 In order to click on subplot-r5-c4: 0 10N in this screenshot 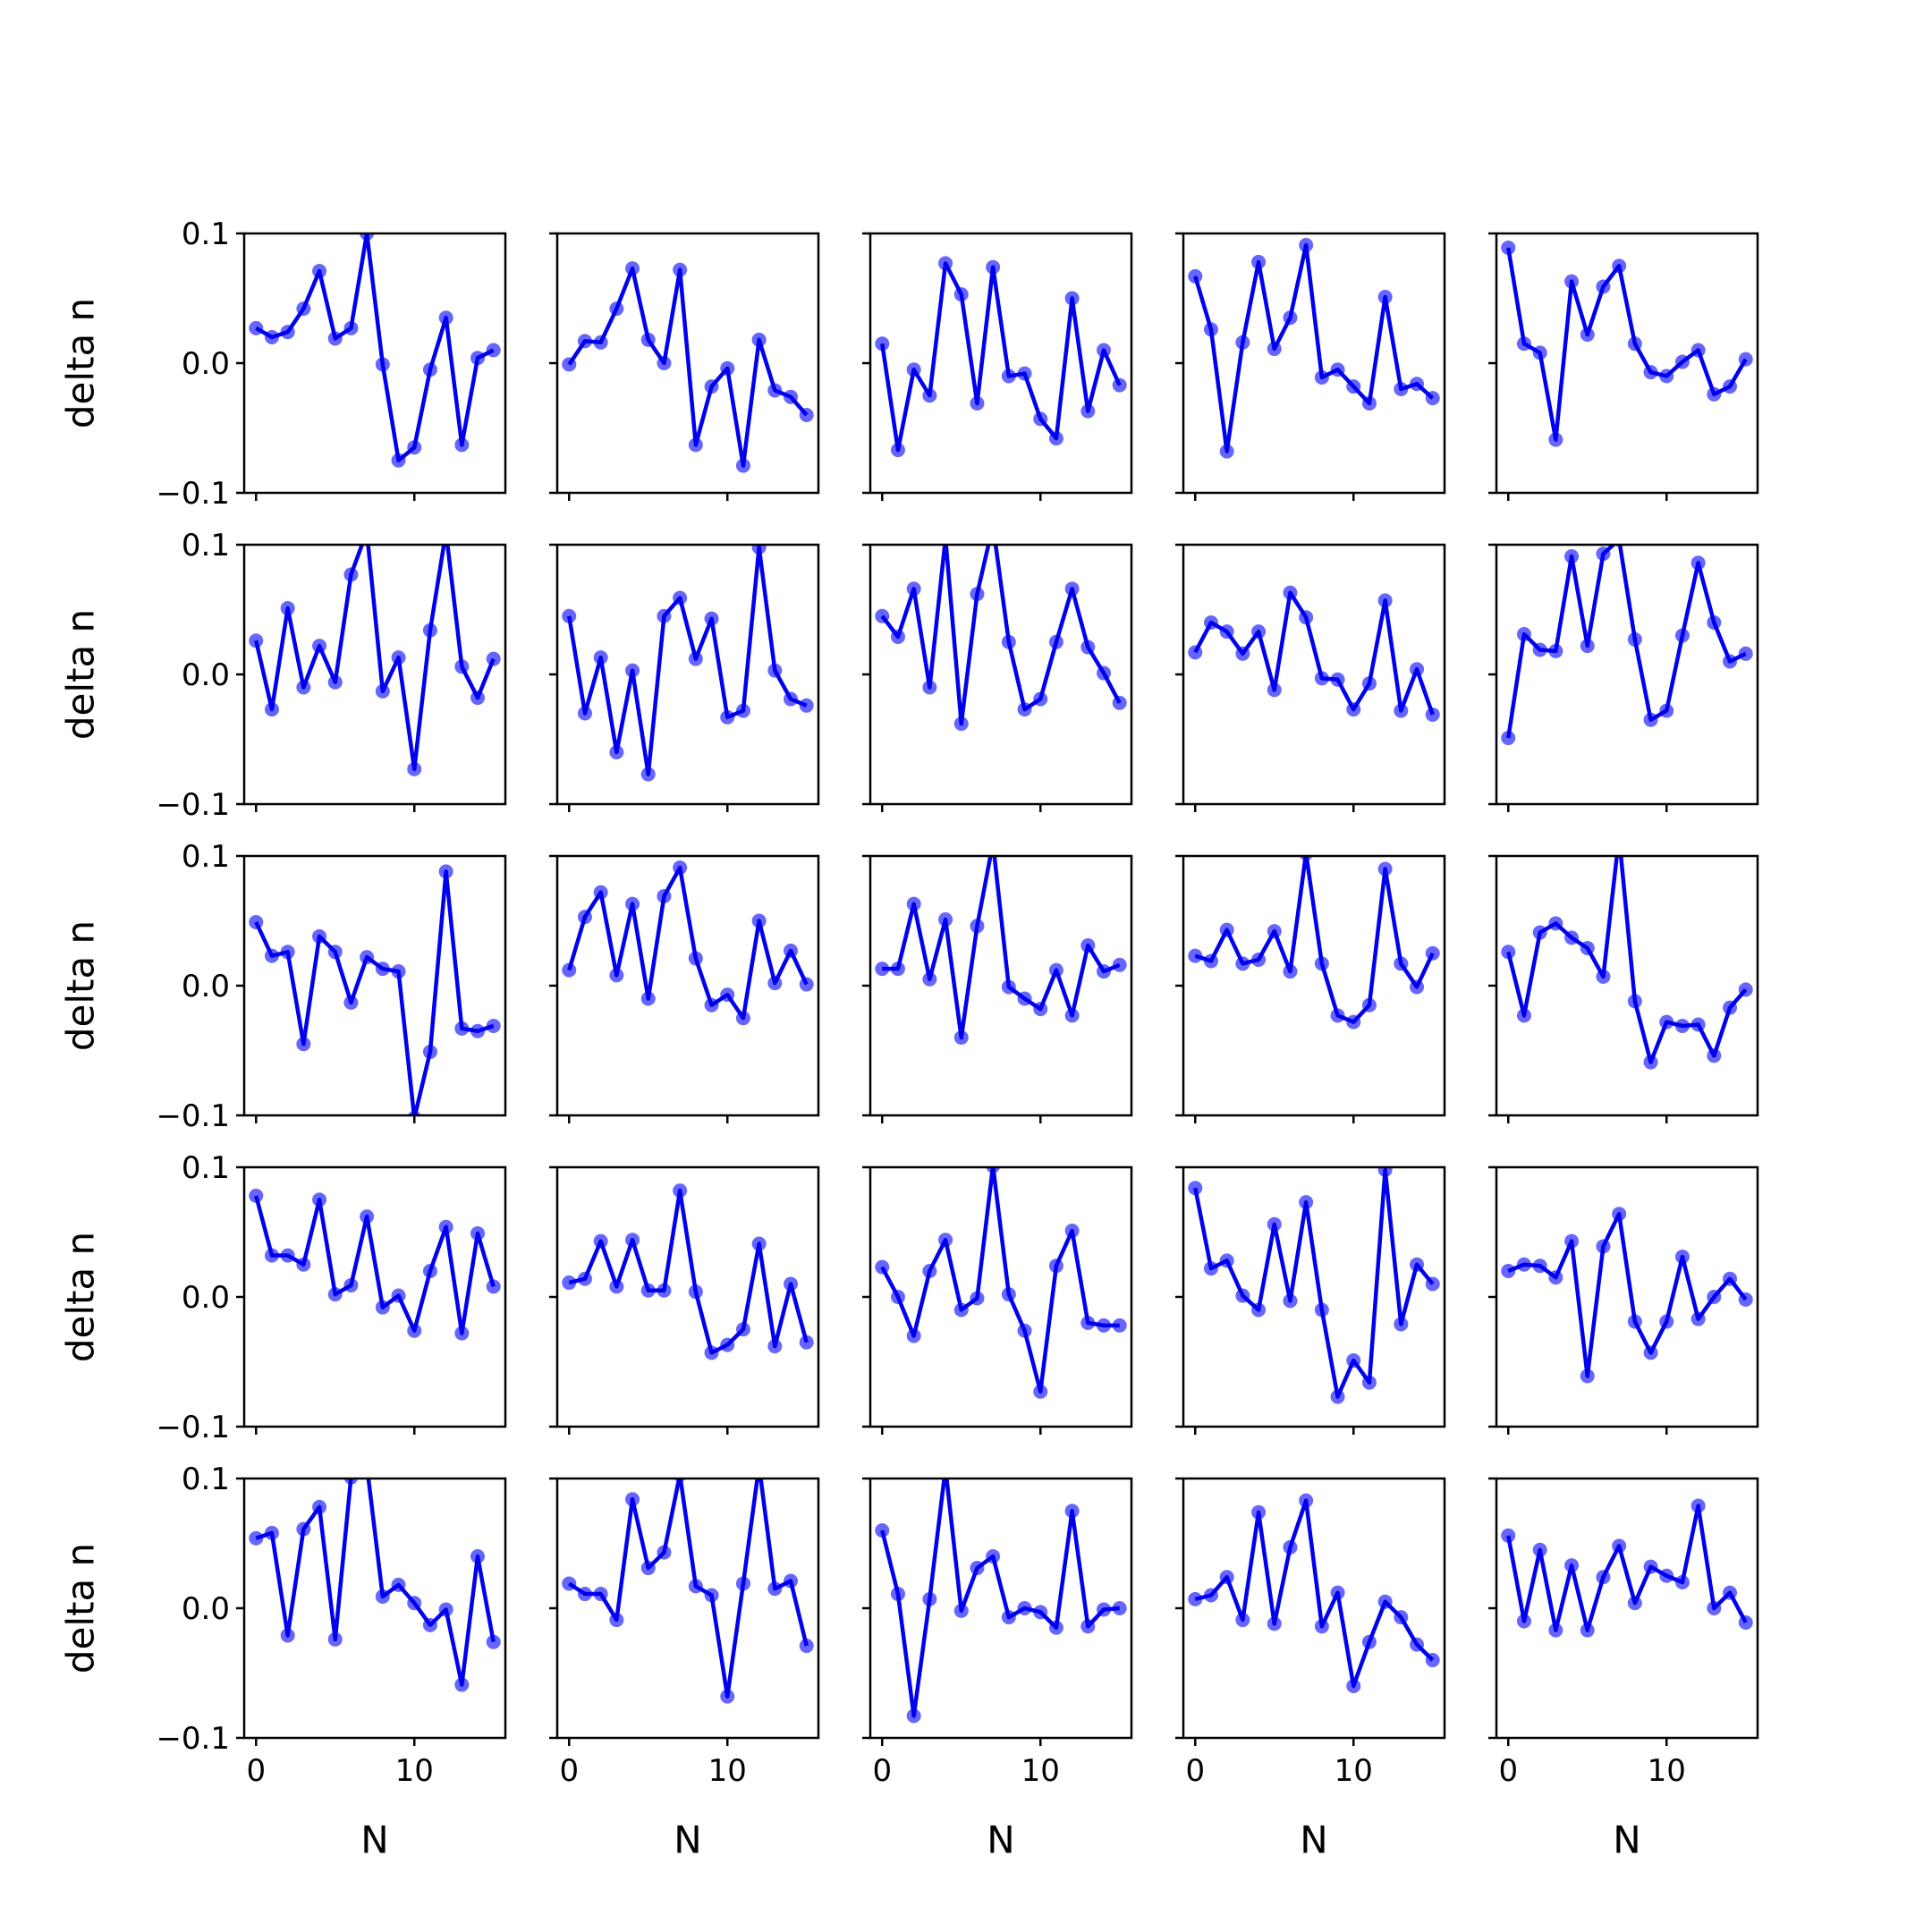, I will do `click(1310, 1669)`.